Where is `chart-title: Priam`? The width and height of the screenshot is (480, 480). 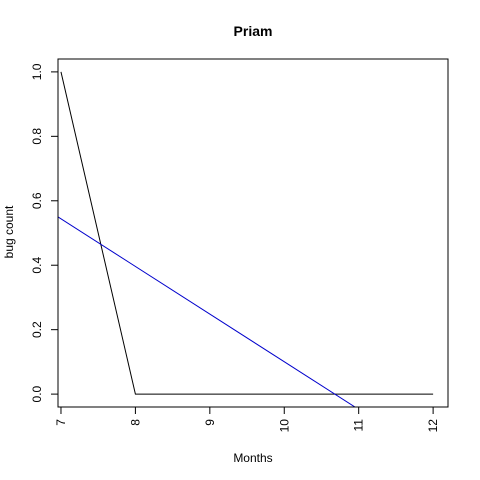 chart-title: Priam is located at coordinates (253, 31).